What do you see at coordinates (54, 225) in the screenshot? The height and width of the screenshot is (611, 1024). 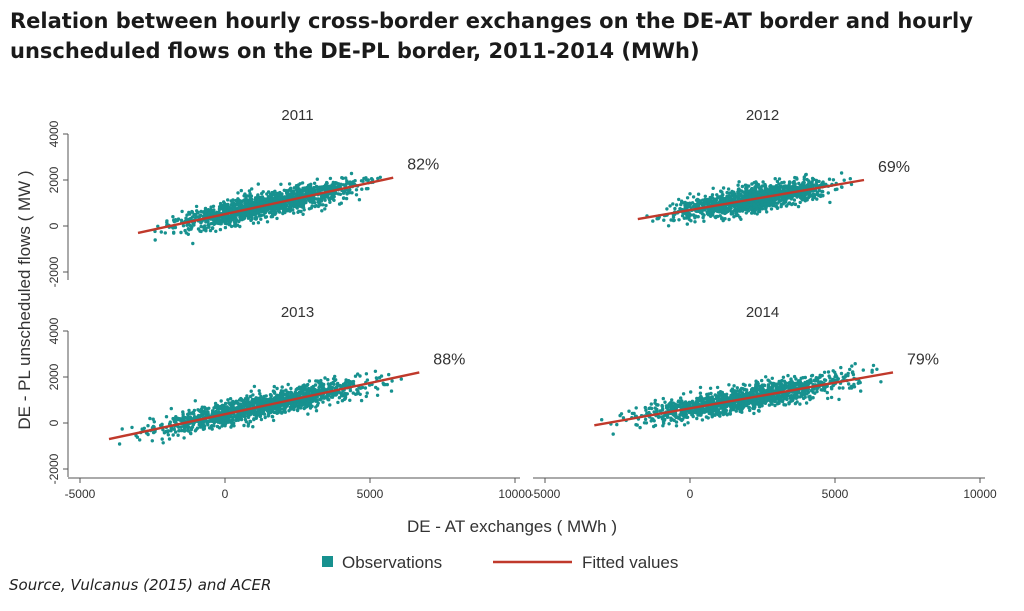 I see `y-tick-label: 0` at bounding box center [54, 225].